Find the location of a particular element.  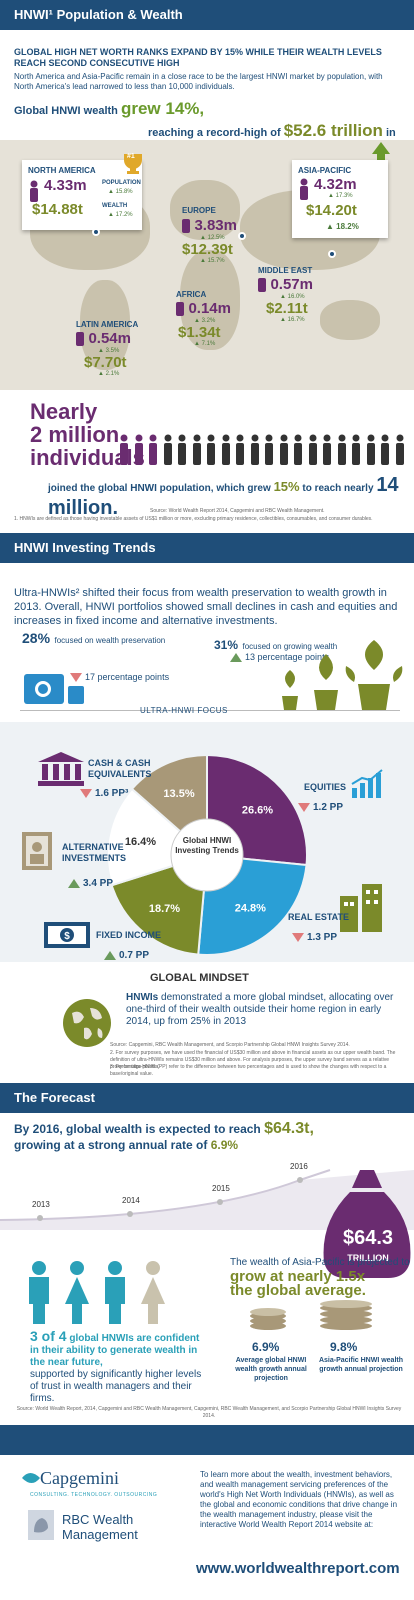

north-america-label: NORTH AMERICA is located at coordinates (62, 170).